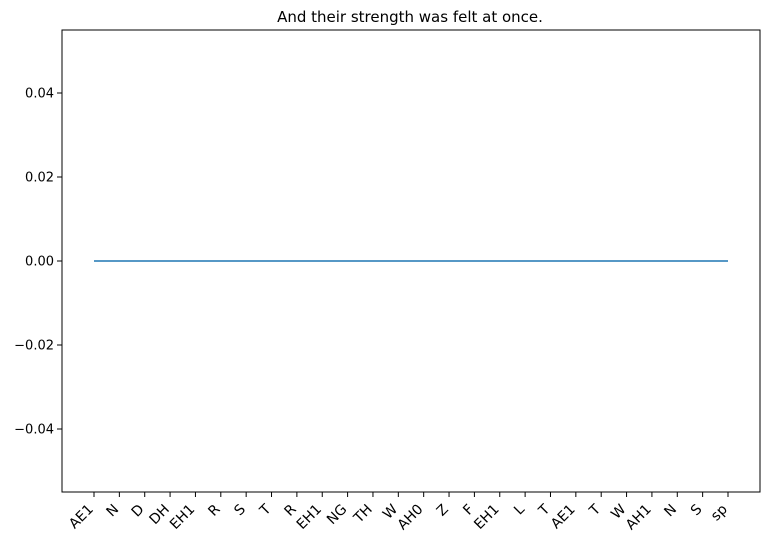 The height and width of the screenshot is (547, 769). I want to click on x-tick-label: D, so click(138, 511).